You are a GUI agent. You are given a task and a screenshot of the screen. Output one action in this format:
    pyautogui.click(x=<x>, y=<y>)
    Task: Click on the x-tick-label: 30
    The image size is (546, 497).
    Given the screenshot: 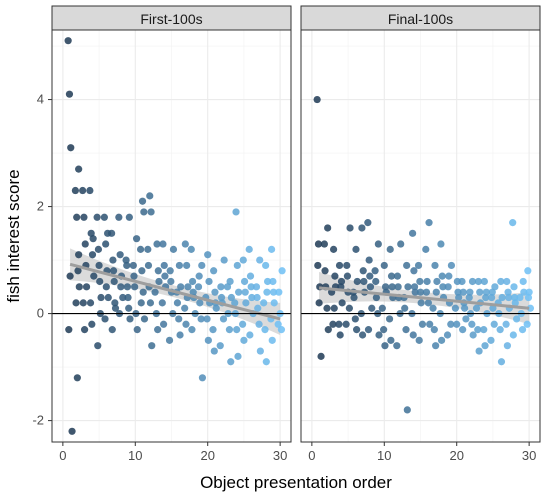 What is the action you would take?
    pyautogui.click(x=529, y=455)
    